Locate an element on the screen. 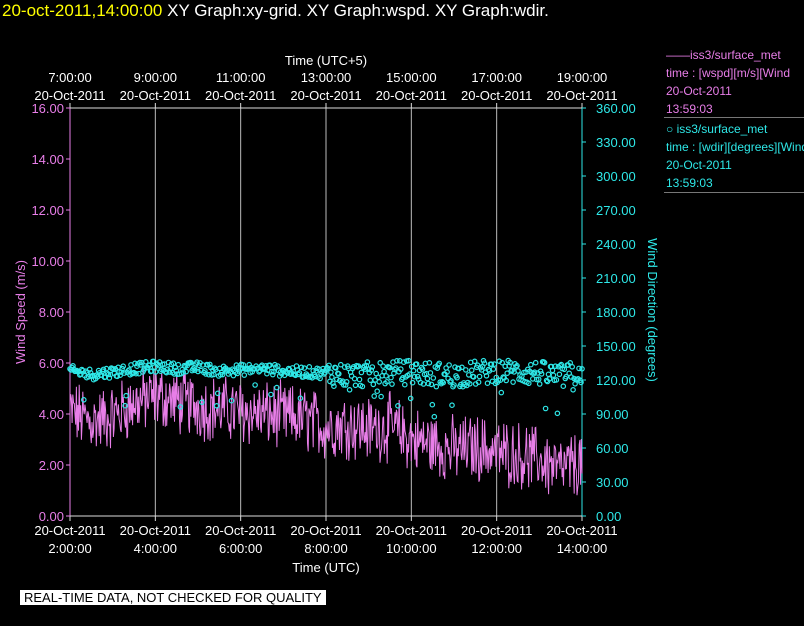  title-timestamp: 20-oct-2011,14:00:00 is located at coordinates (82, 10).